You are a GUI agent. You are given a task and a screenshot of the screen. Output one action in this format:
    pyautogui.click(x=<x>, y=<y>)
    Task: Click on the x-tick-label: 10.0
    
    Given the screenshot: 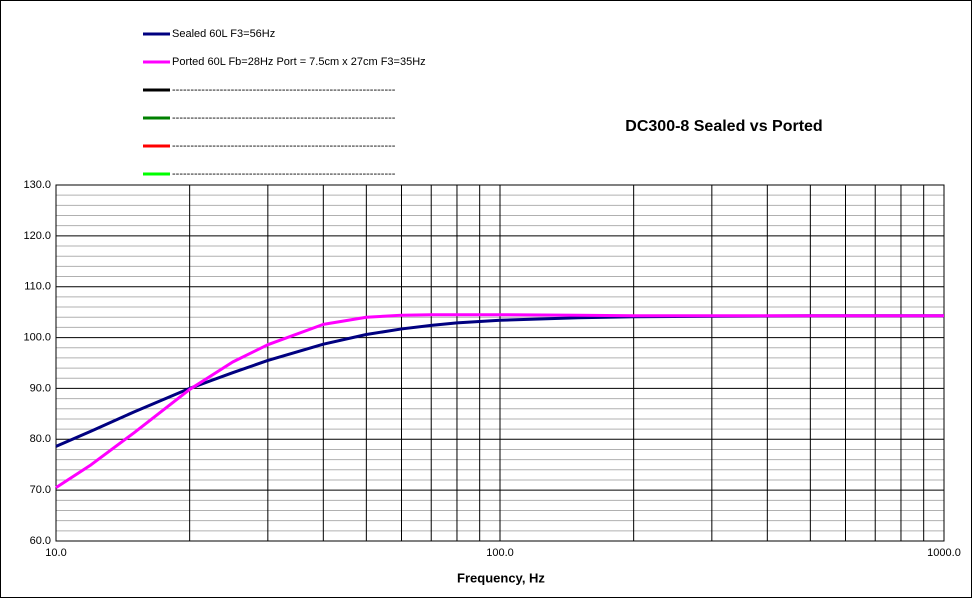 What is the action you would take?
    pyautogui.click(x=55, y=553)
    